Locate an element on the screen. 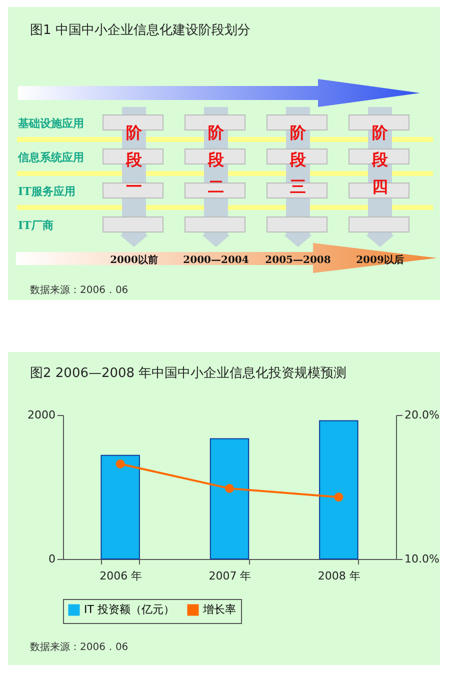 The image size is (453, 680). text: 2000—2004 is located at coordinates (216, 260).